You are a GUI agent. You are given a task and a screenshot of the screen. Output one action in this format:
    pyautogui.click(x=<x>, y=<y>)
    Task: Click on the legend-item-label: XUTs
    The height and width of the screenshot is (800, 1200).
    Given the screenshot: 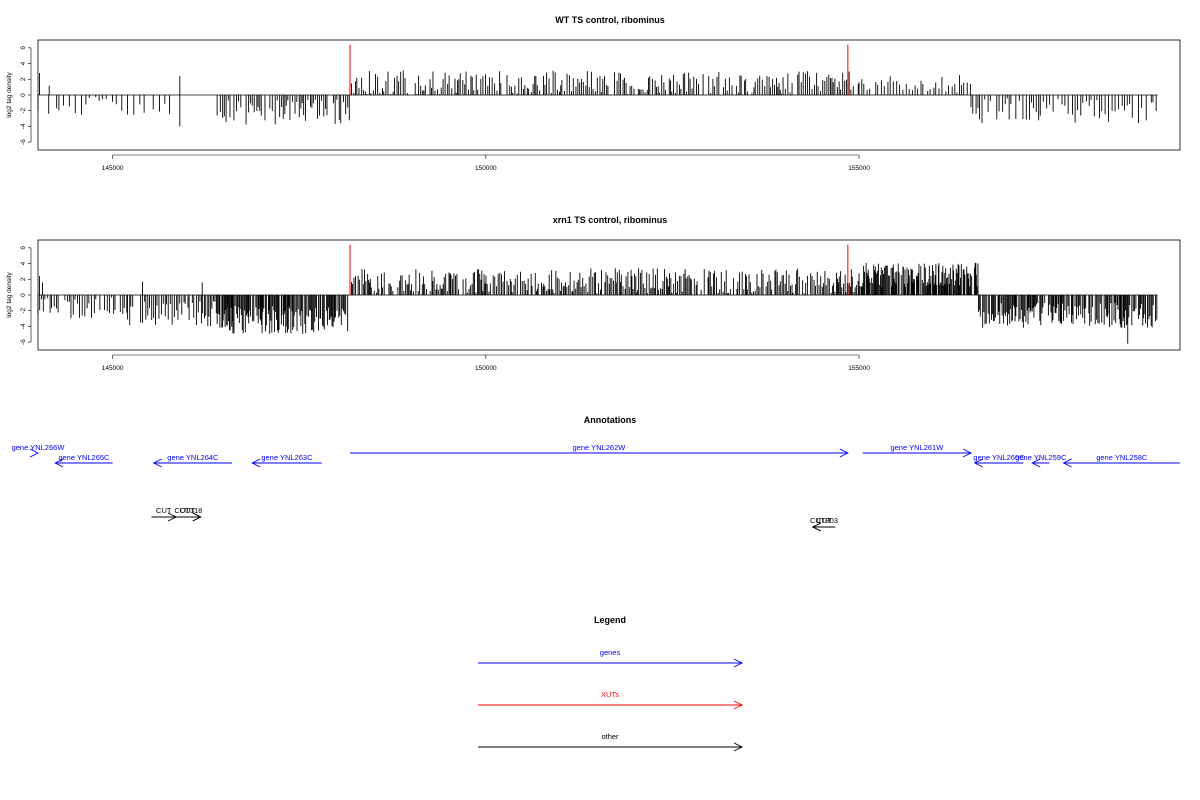 What is the action you would take?
    pyautogui.click(x=610, y=694)
    